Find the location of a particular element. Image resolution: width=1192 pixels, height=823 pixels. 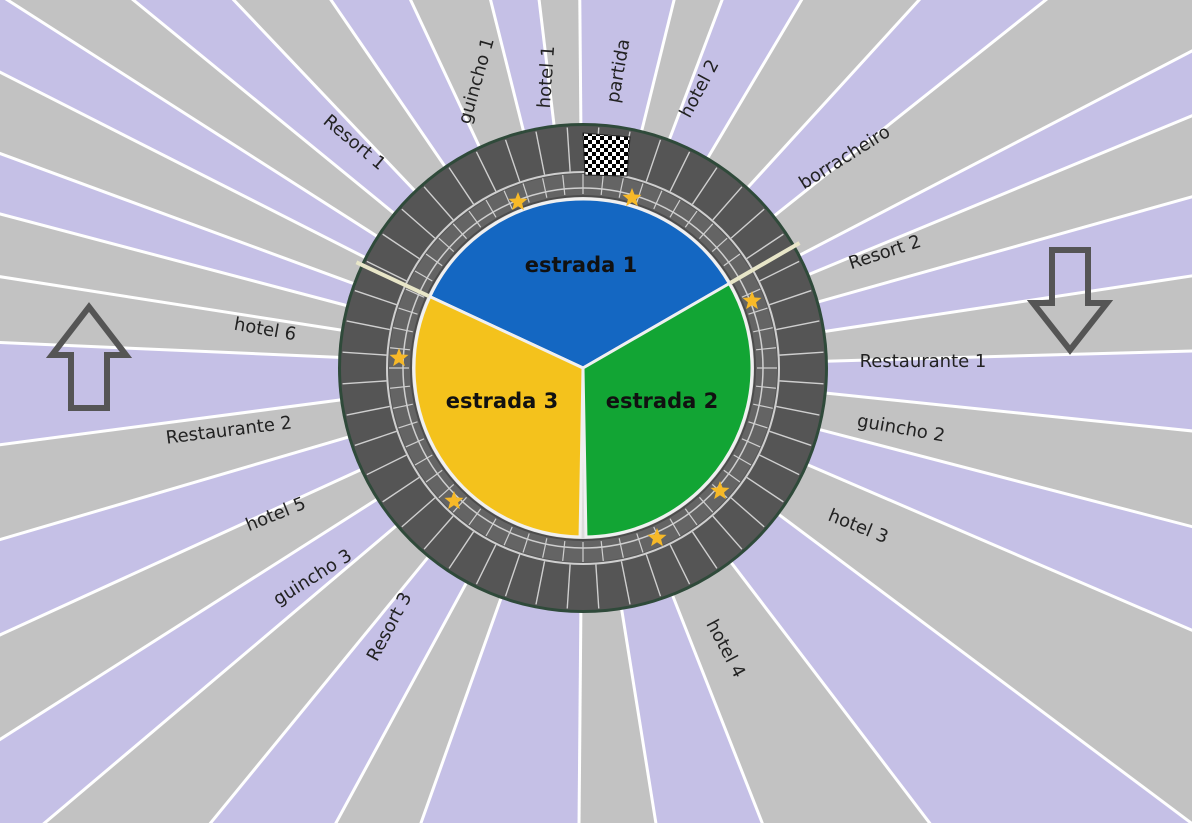

star-markers is located at coordinates (575, 367).